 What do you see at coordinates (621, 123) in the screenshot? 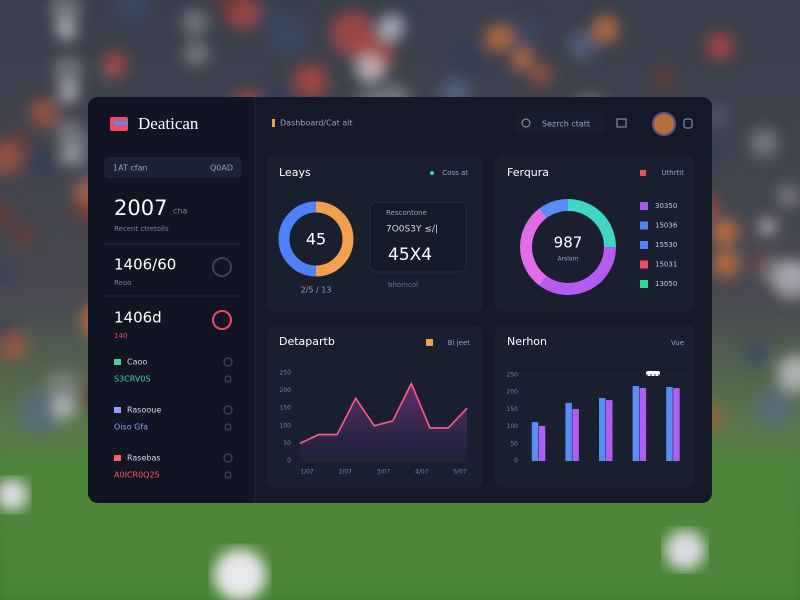
I see `notification-icon` at bounding box center [621, 123].